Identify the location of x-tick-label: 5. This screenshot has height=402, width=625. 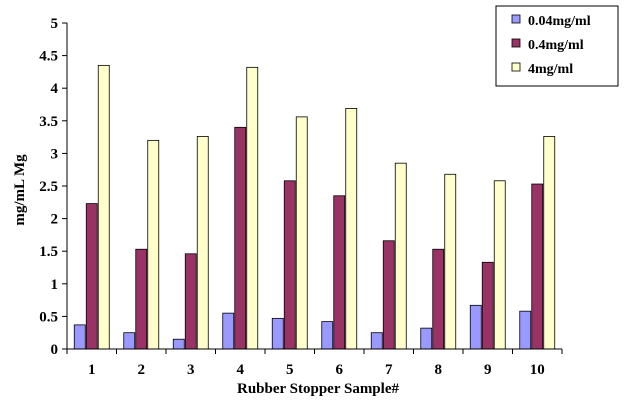
(290, 370).